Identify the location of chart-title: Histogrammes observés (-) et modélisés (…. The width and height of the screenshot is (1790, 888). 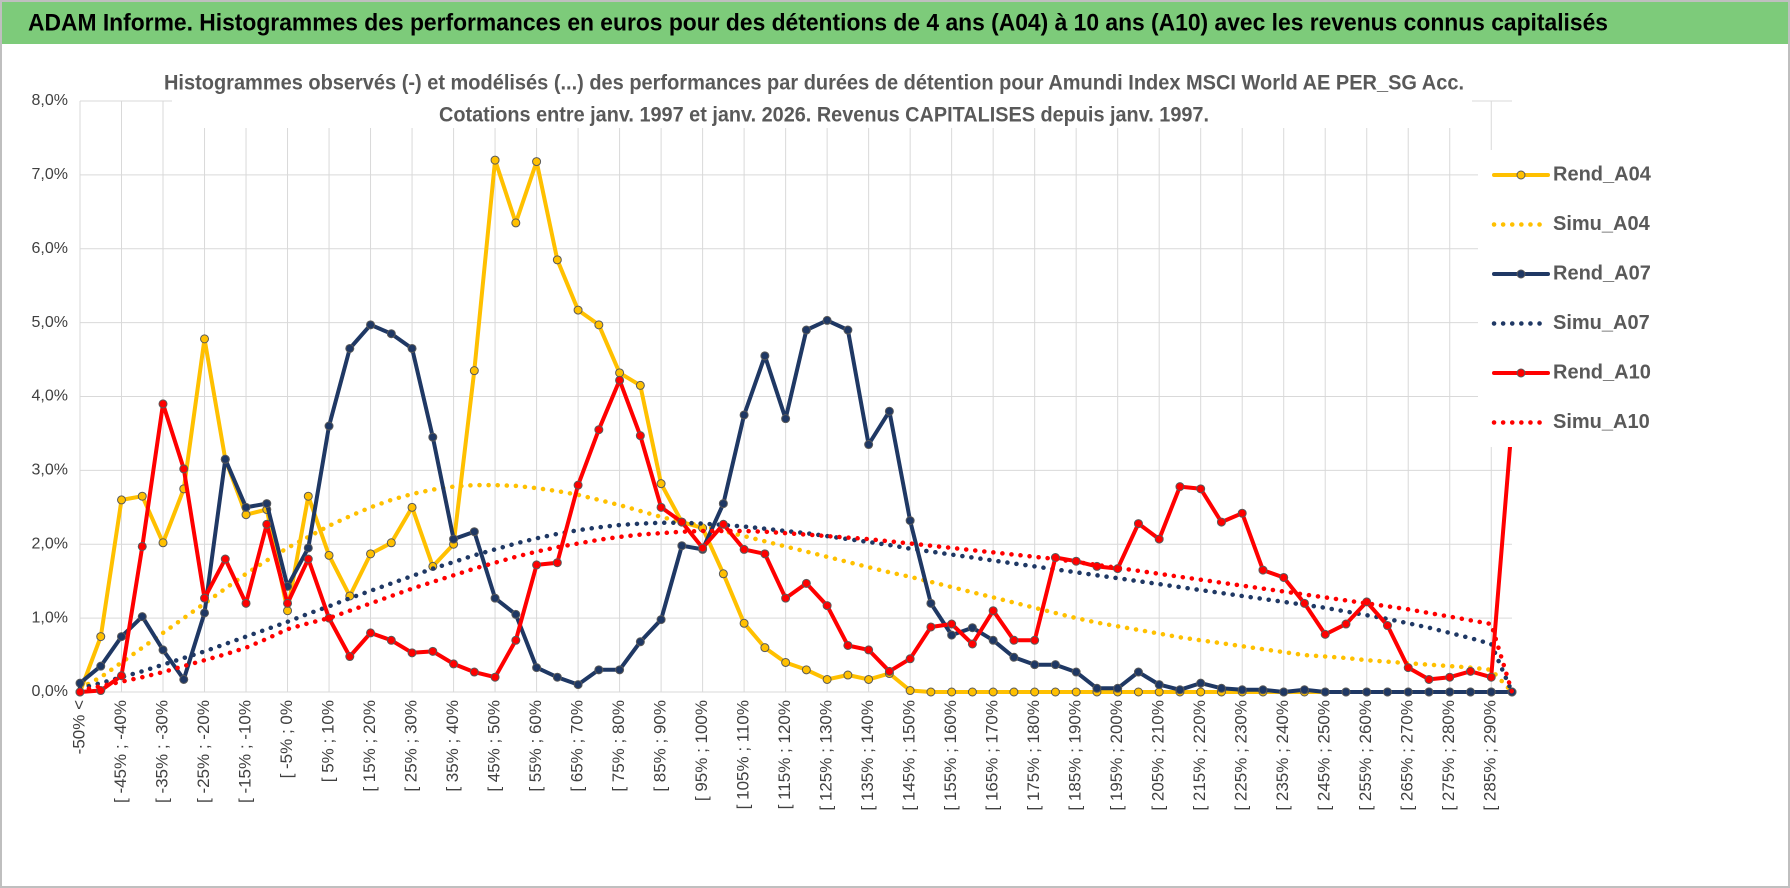
(814, 83).